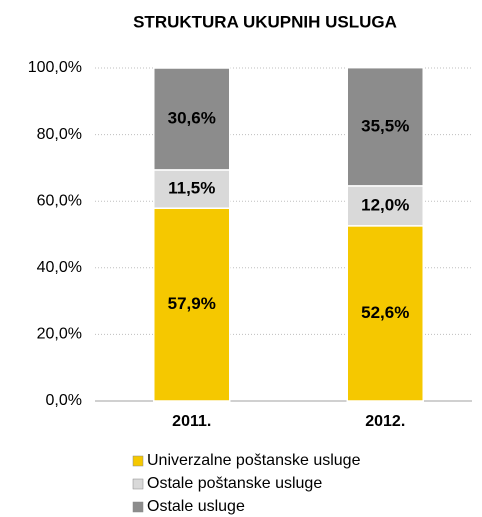  What do you see at coordinates (64, 400) in the screenshot?
I see `y-tick-label: 0,0%` at bounding box center [64, 400].